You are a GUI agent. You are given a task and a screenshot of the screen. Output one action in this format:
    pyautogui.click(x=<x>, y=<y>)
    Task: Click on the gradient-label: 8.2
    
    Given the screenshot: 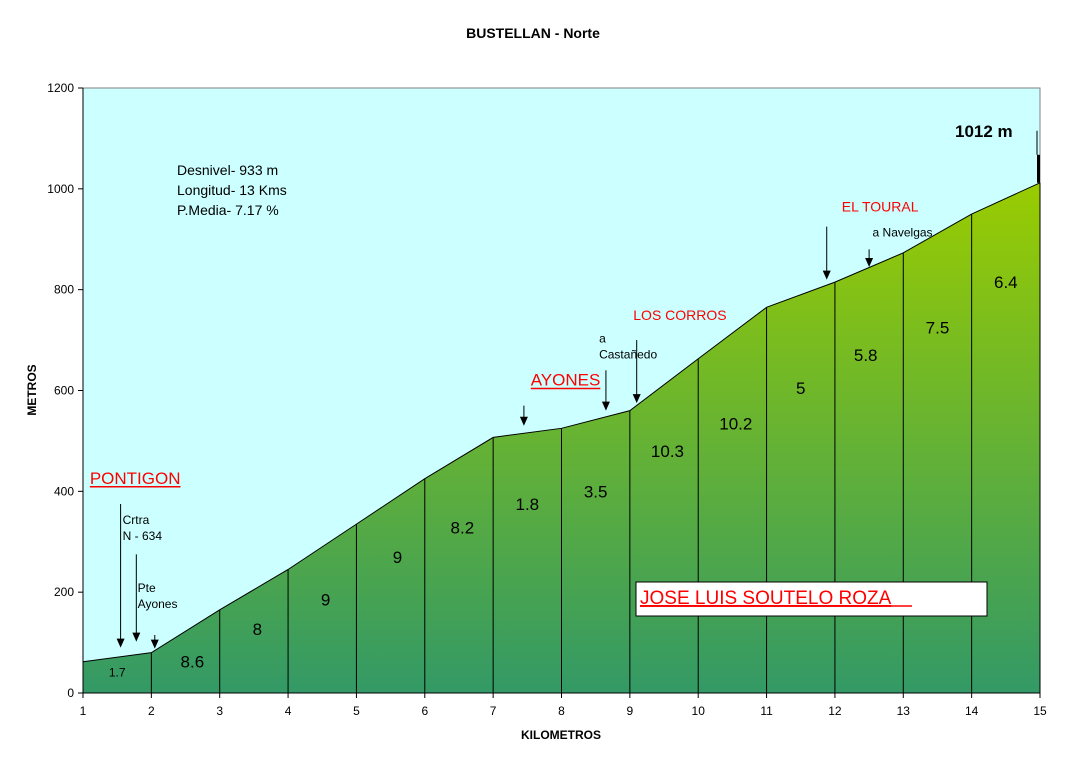 What is the action you would take?
    pyautogui.click(x=463, y=528)
    